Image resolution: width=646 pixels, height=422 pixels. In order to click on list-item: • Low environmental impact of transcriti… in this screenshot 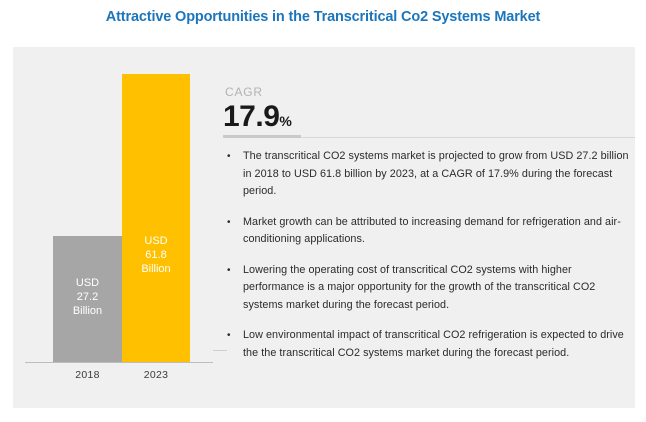, I will do `click(427, 344)`.